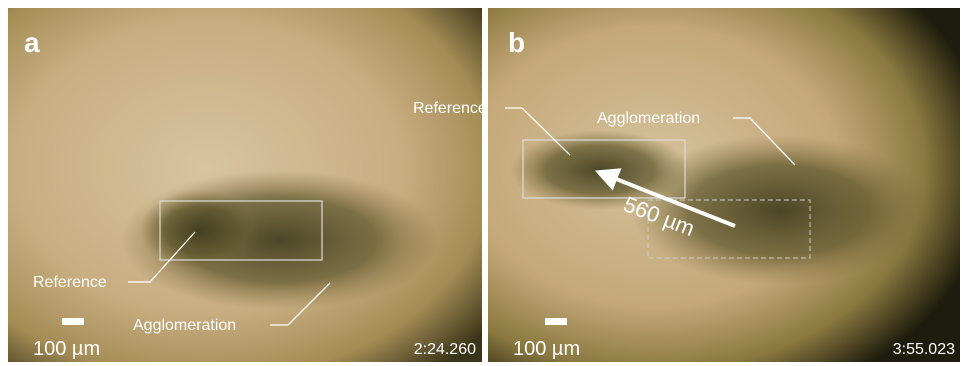  I want to click on panel-letter: a, so click(32, 42).